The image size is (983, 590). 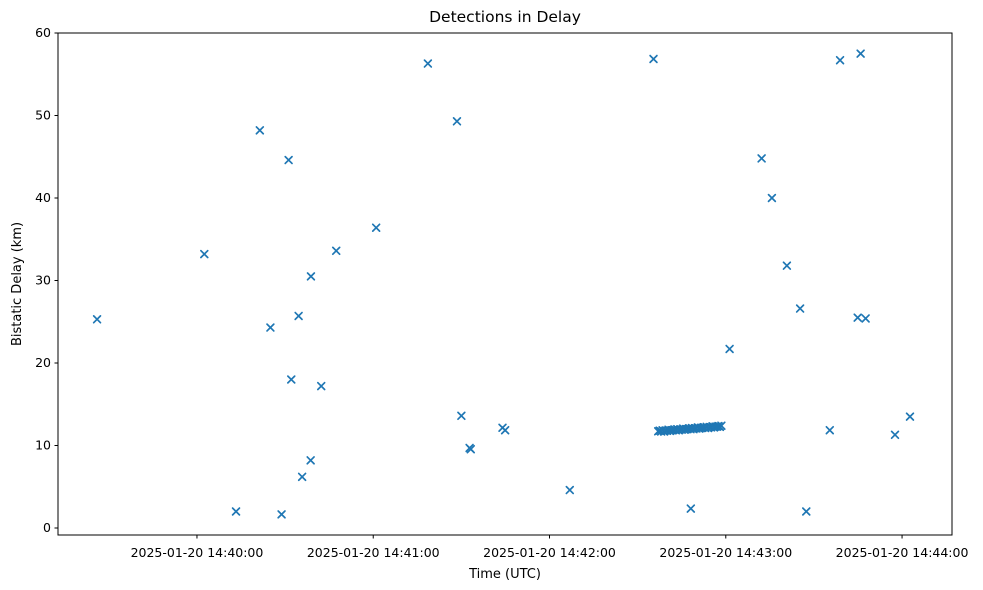 I want to click on y-tick-label-6: 60, so click(x=43, y=32).